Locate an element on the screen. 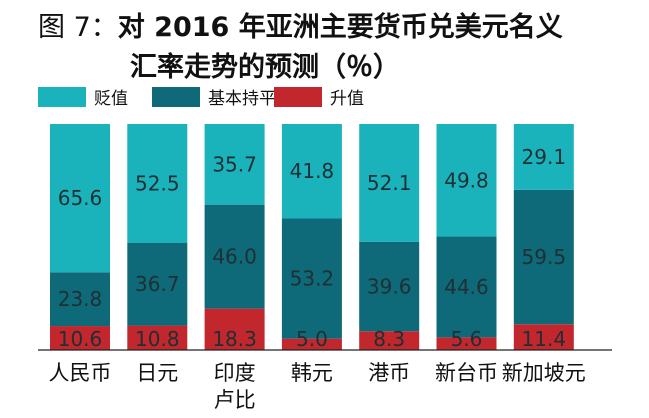  data-label: 29.1 is located at coordinates (544, 157).